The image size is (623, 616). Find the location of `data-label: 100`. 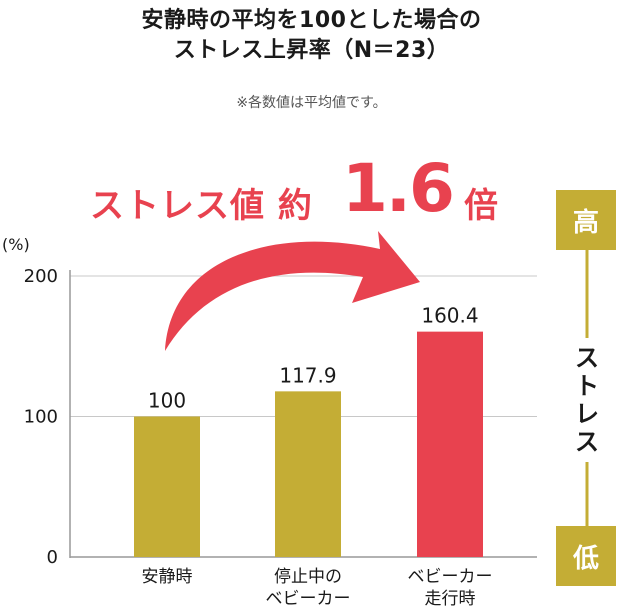

data-label: 100 is located at coordinates (167, 401).